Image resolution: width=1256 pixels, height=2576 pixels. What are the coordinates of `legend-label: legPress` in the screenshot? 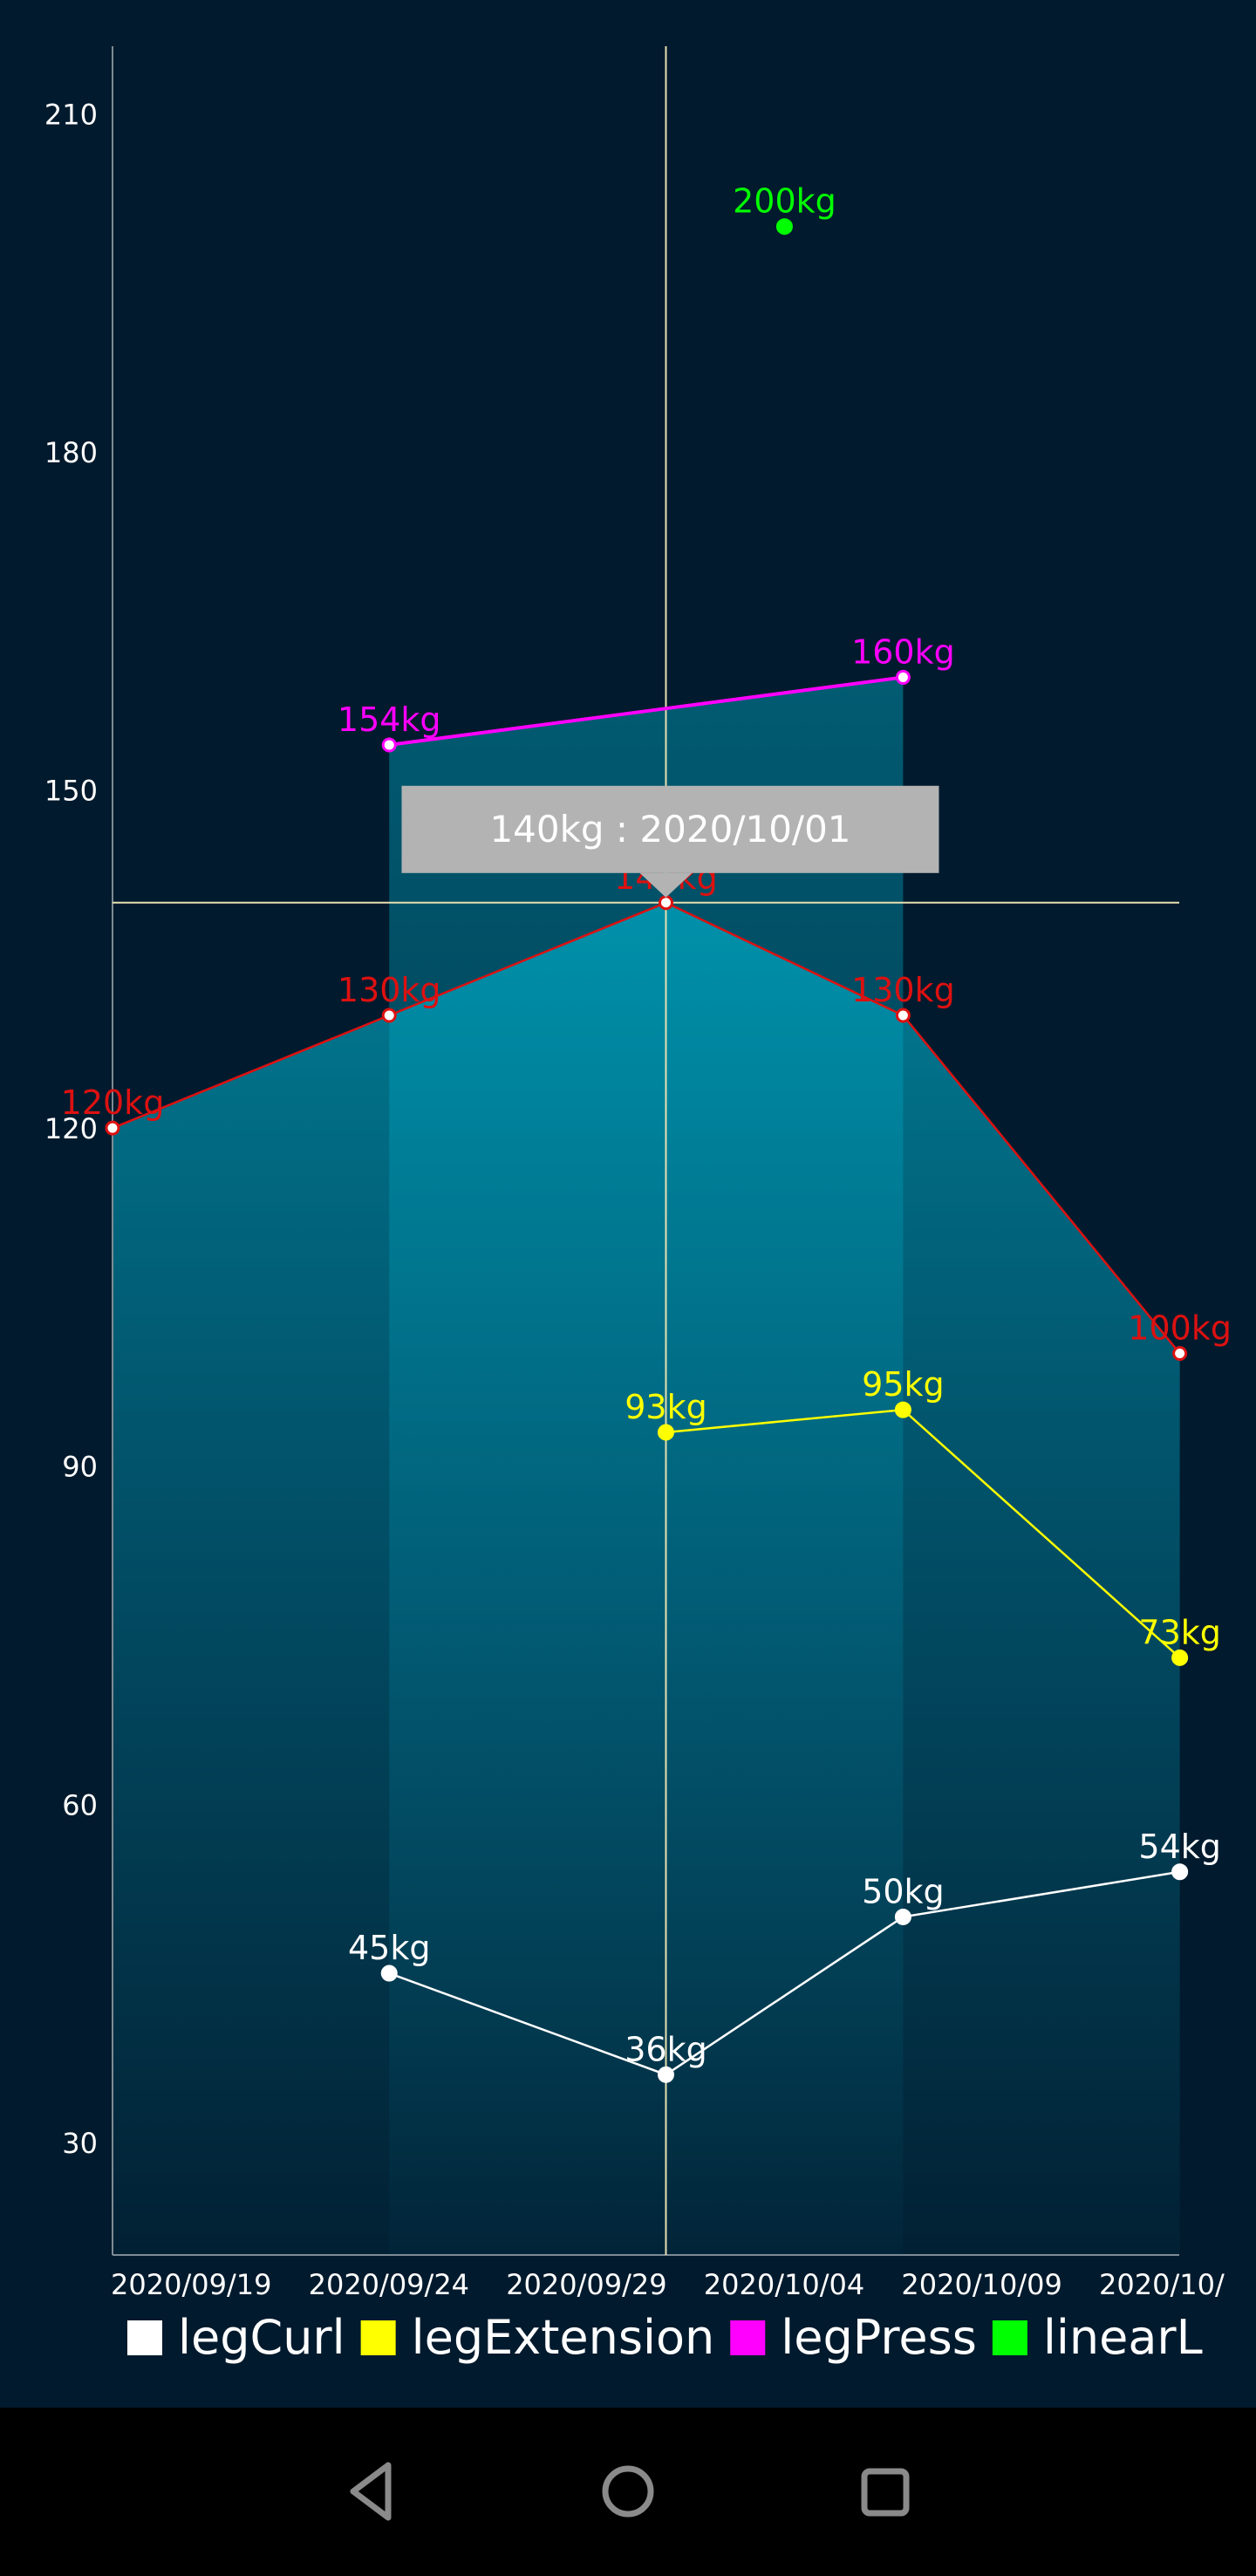 It's located at (879, 2337).